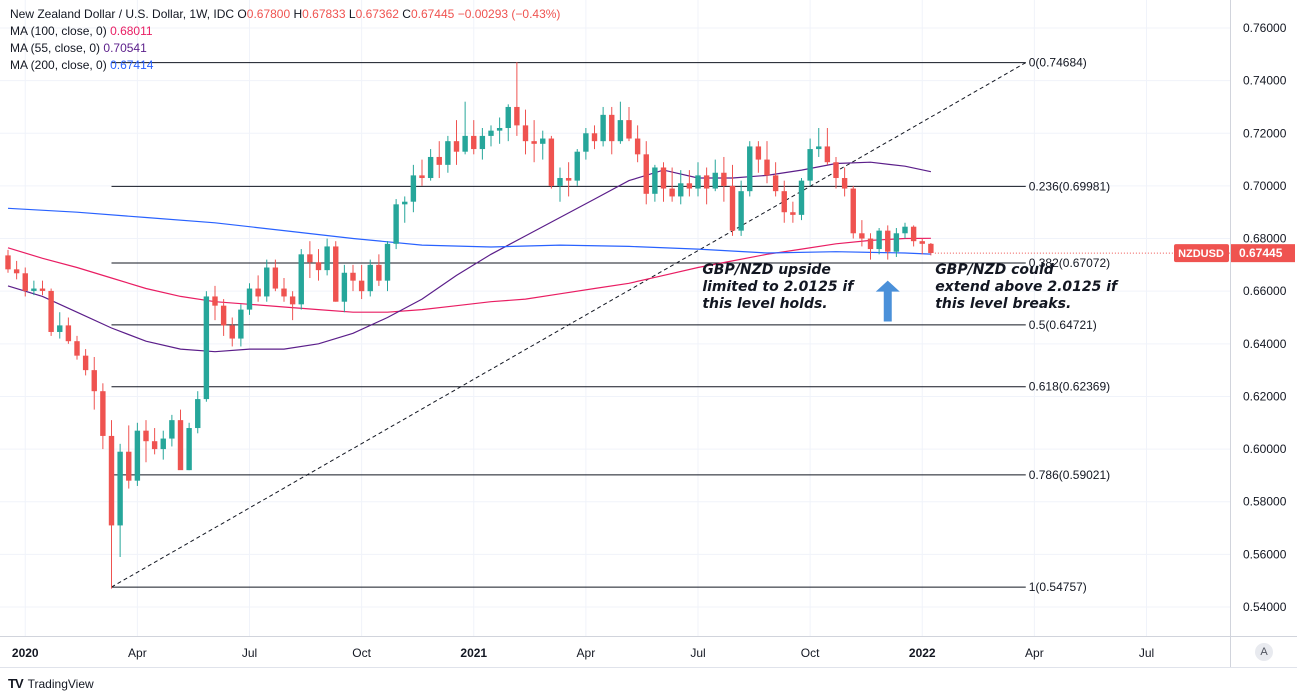 The width and height of the screenshot is (1297, 700). What do you see at coordinates (1265, 502) in the screenshot?
I see `y-tick-label: 0.58000` at bounding box center [1265, 502].